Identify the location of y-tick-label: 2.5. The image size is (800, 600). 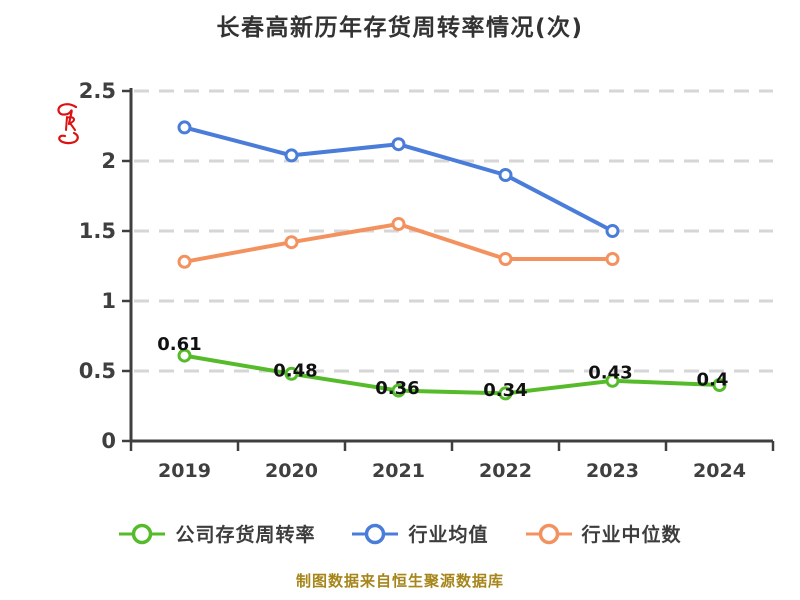
(97, 91).